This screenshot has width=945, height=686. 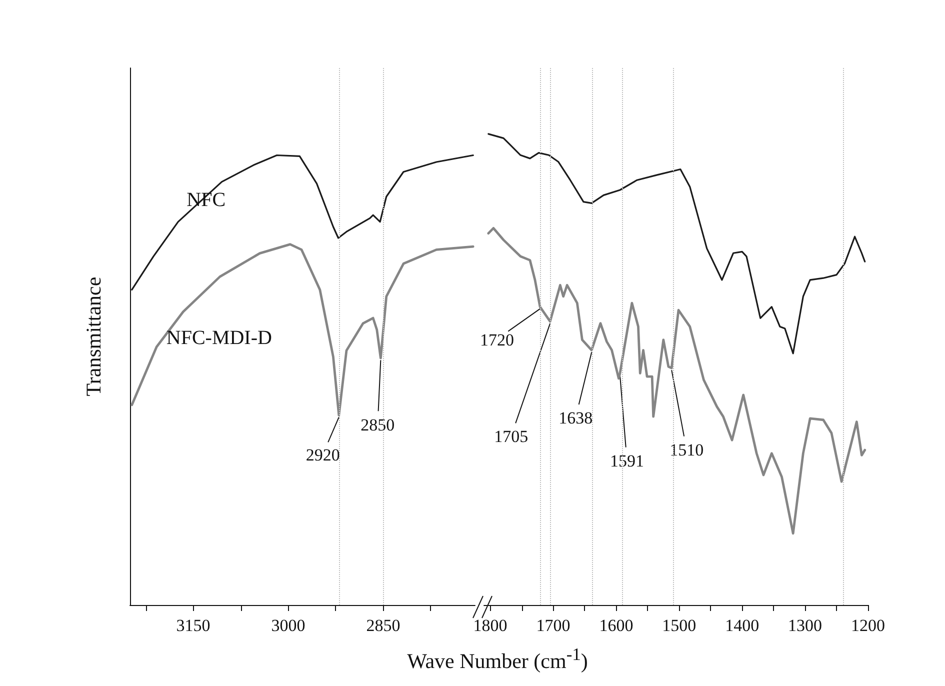 What do you see at coordinates (742, 625) in the screenshot?
I see `x-tick-label: 1400` at bounding box center [742, 625].